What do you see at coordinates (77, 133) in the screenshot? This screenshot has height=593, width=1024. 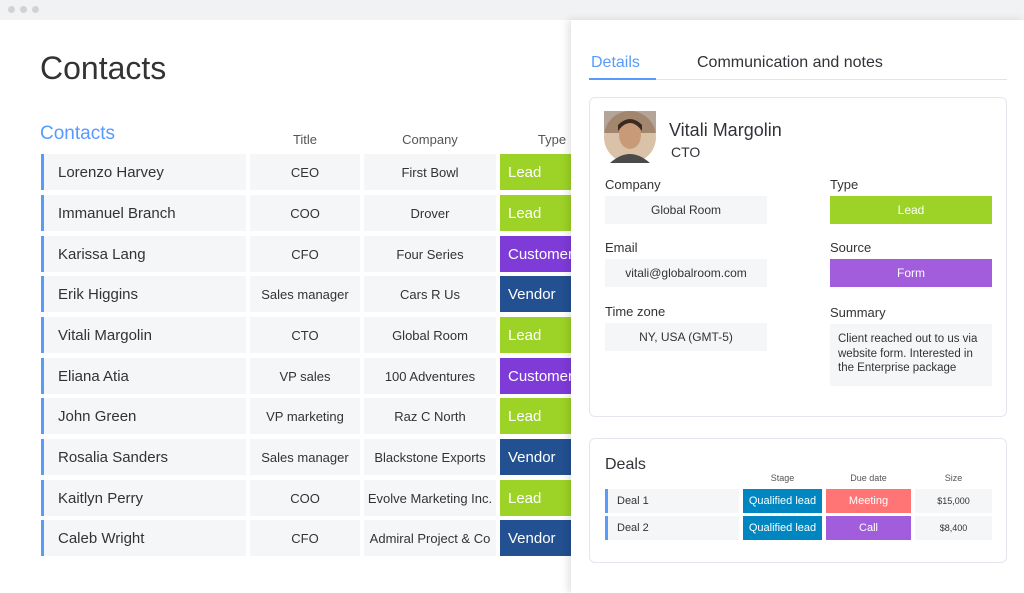 I see `group-title: Contacts` at bounding box center [77, 133].